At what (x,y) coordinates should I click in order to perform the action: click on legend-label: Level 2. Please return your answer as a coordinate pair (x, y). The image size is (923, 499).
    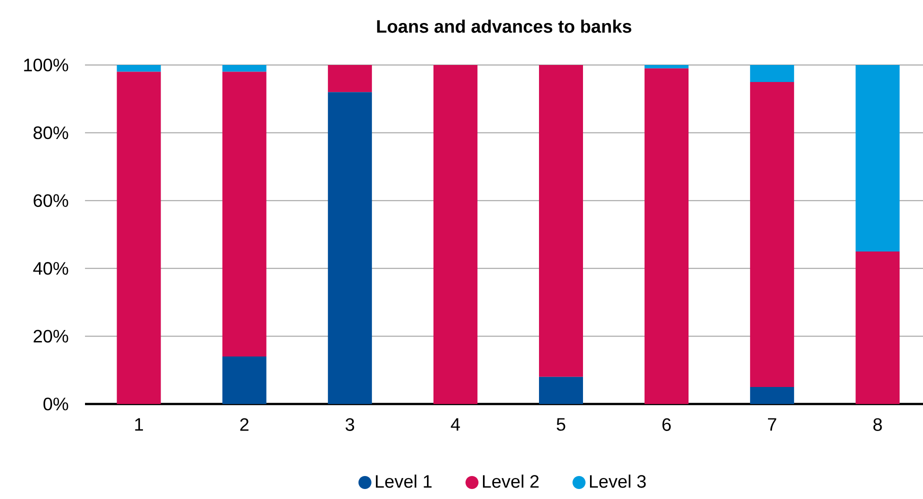
    Looking at the image, I should click on (510, 481).